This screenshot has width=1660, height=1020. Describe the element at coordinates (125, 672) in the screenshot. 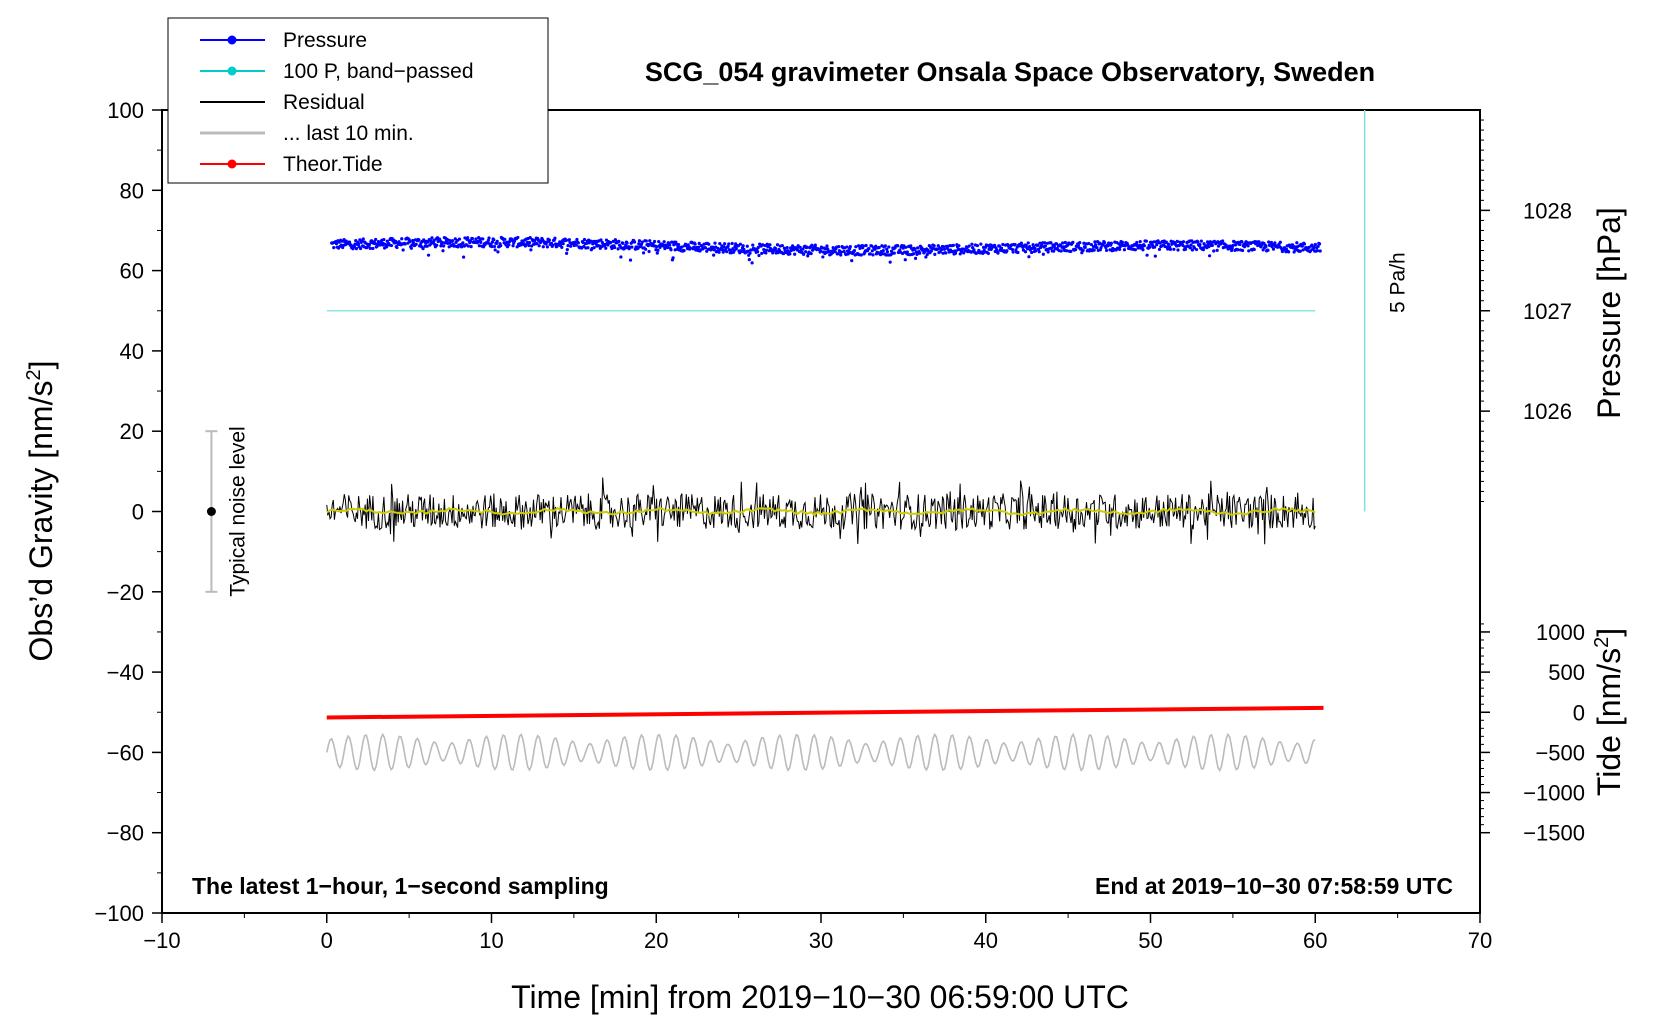

I see `y-tick-label: −40` at that location.